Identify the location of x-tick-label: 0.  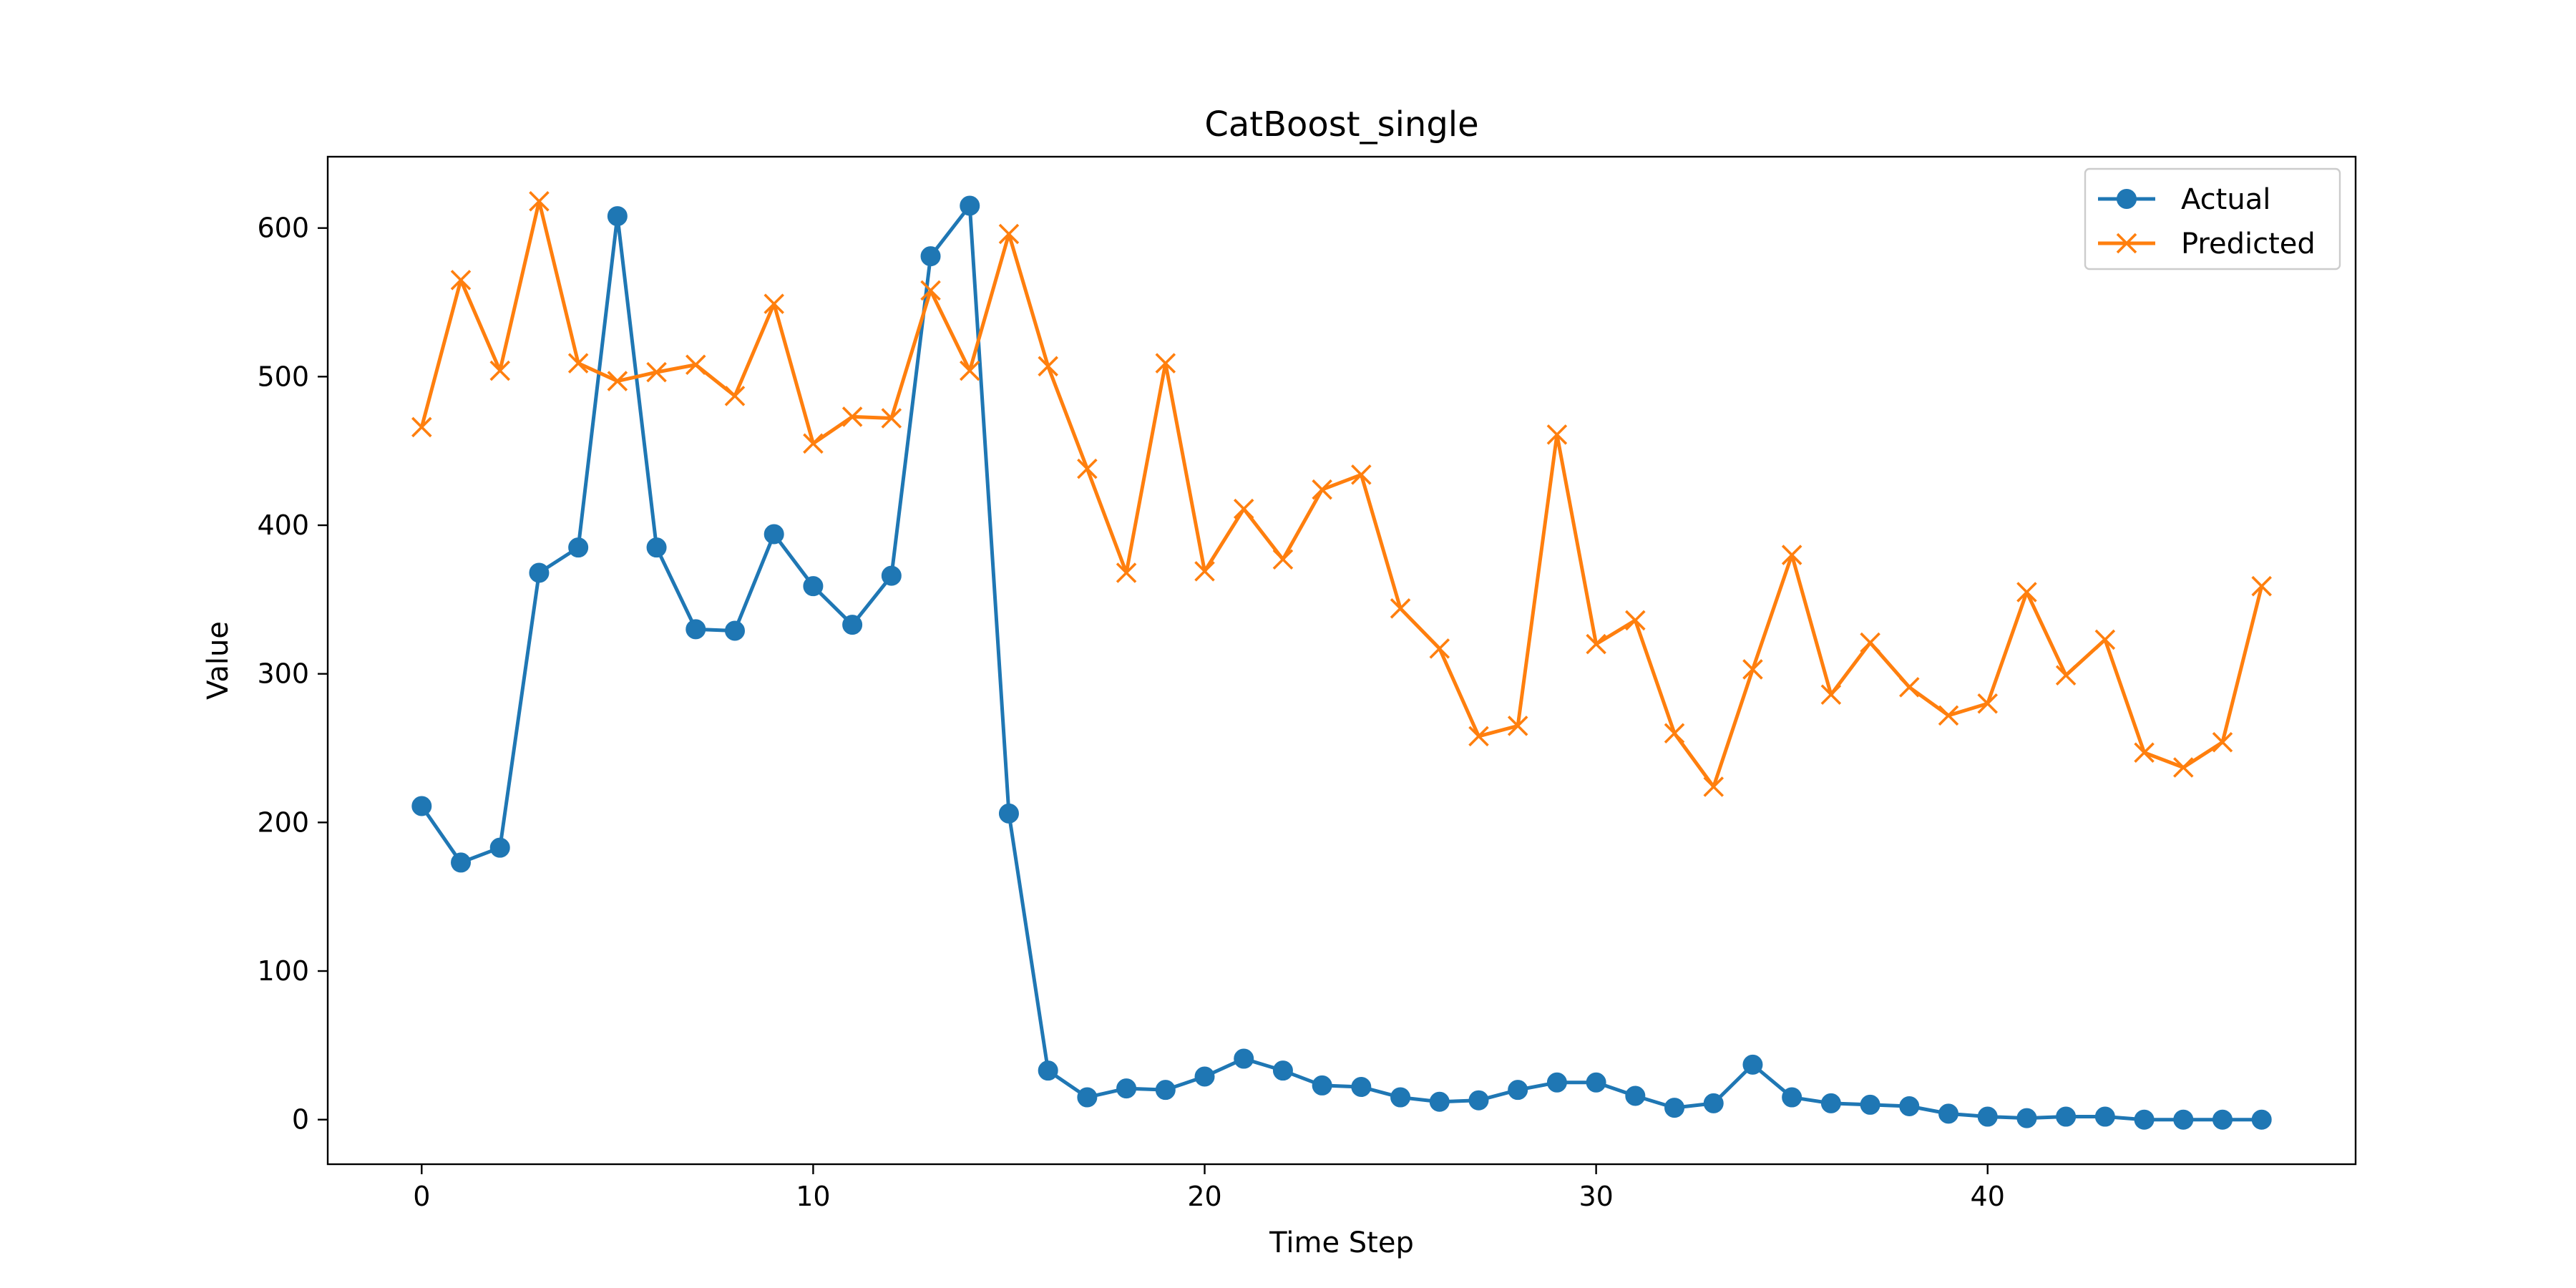
(421, 1196).